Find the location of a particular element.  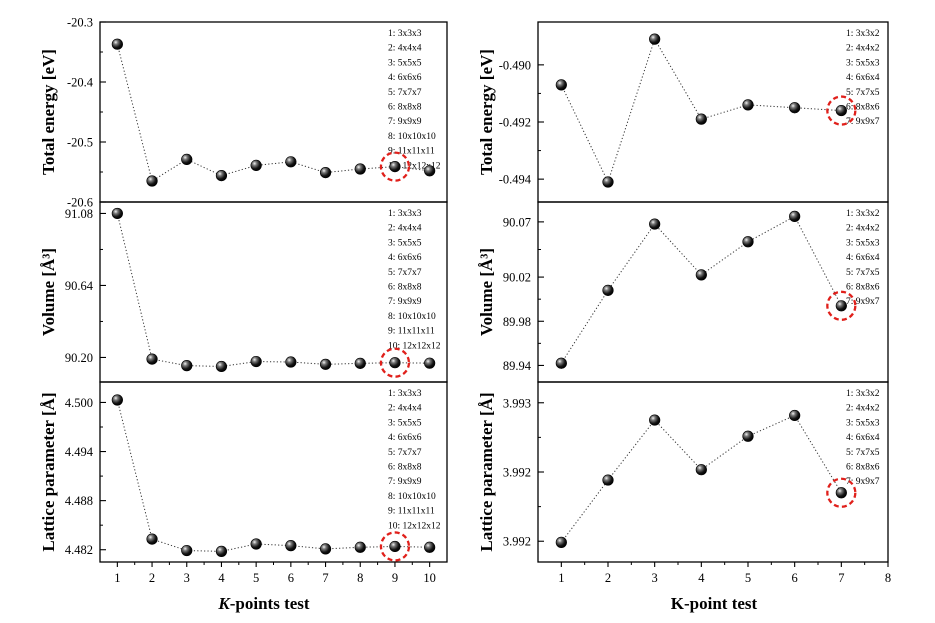

right-x-axis-title: K-point test is located at coordinates (714, 603).